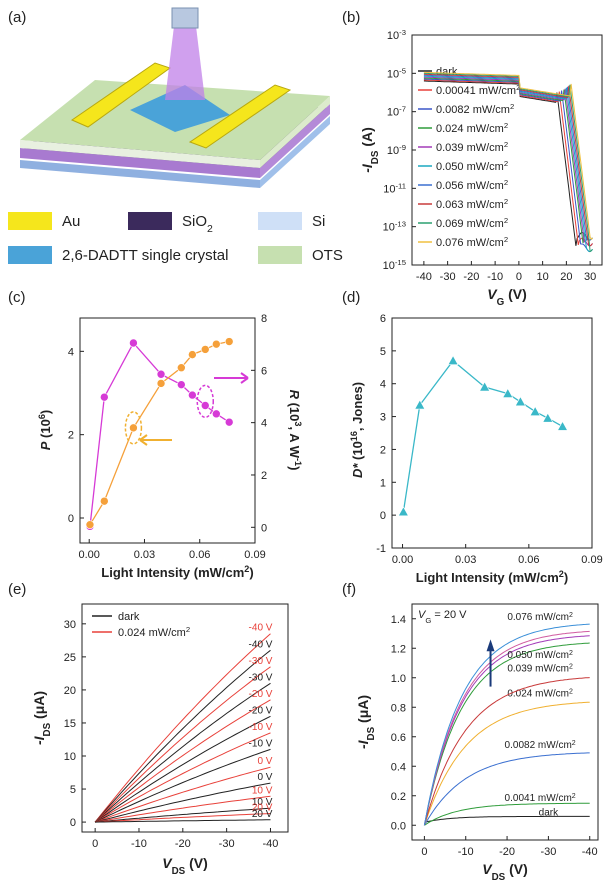 This screenshot has width=610, height=887. Describe the element at coordinates (262, 807) in the screenshot. I see `vg-label: 20 V` at that location.